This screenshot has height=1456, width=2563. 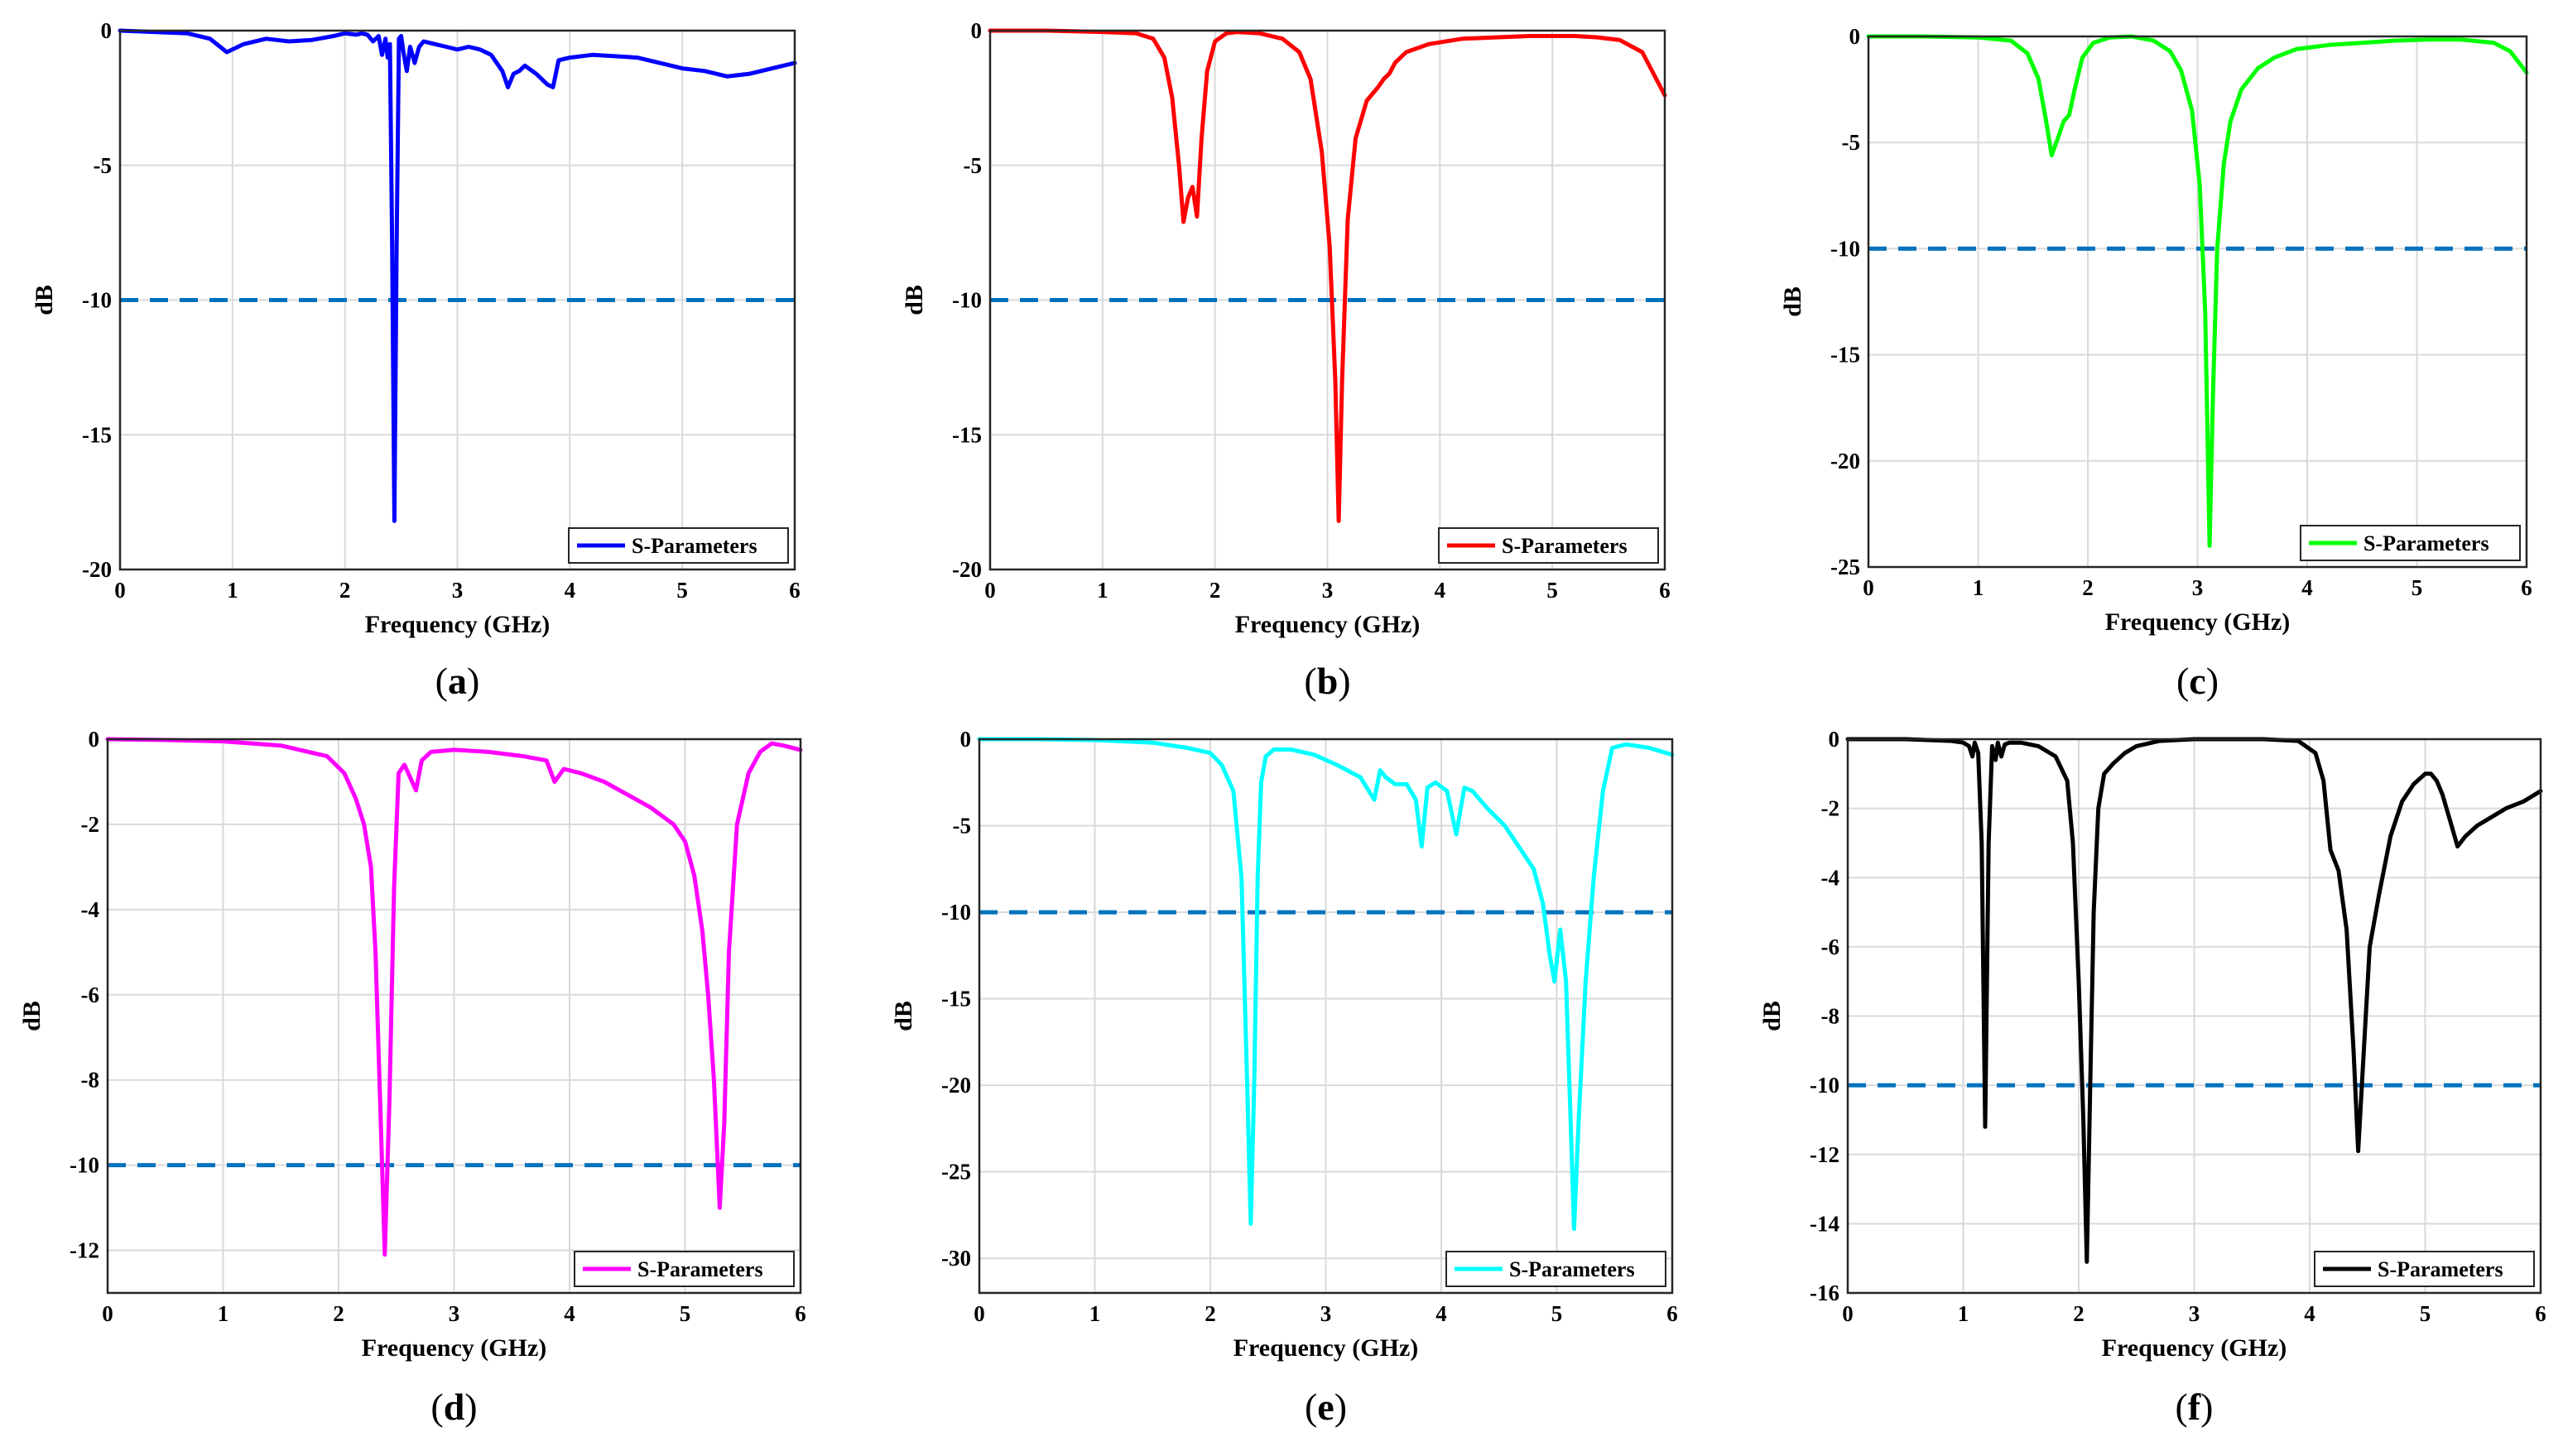 I want to click on y-tick-label: -16, so click(x=1824, y=1293).